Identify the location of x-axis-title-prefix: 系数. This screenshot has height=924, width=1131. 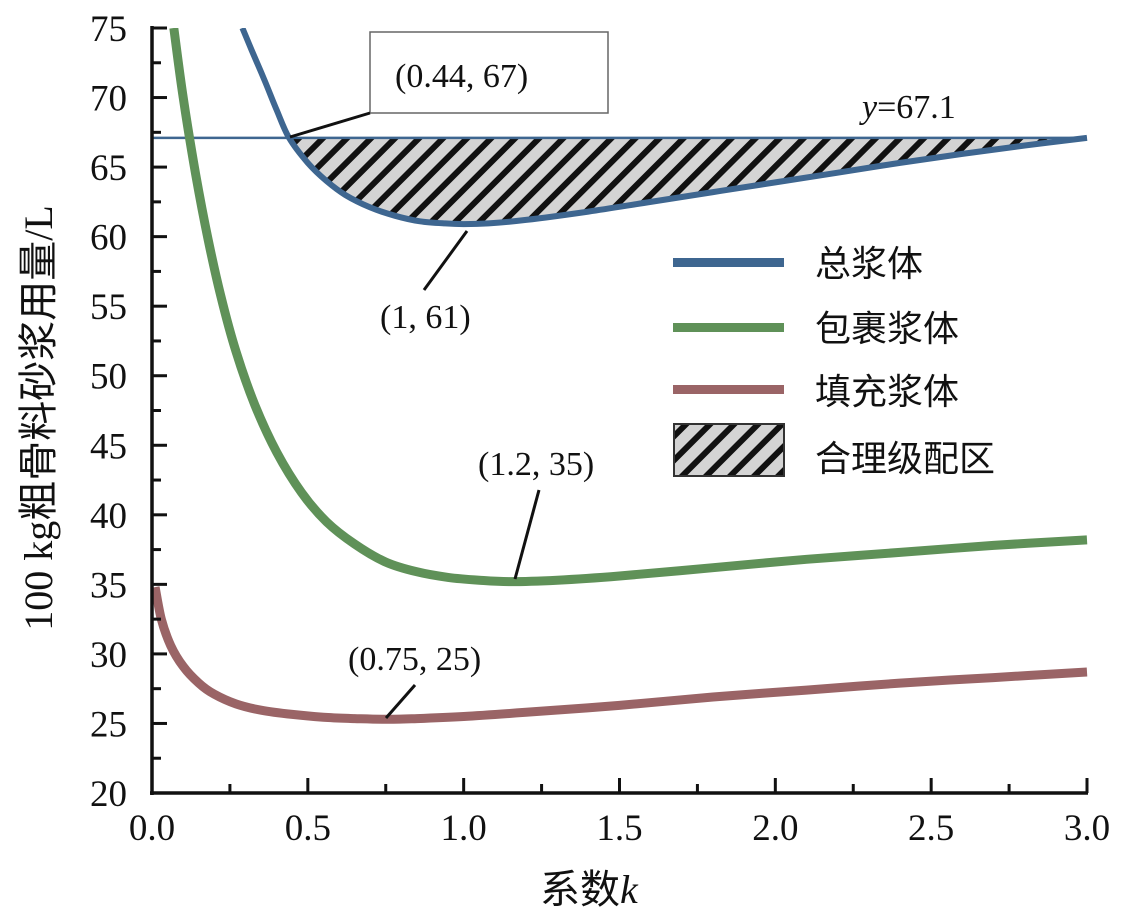
(580, 889).